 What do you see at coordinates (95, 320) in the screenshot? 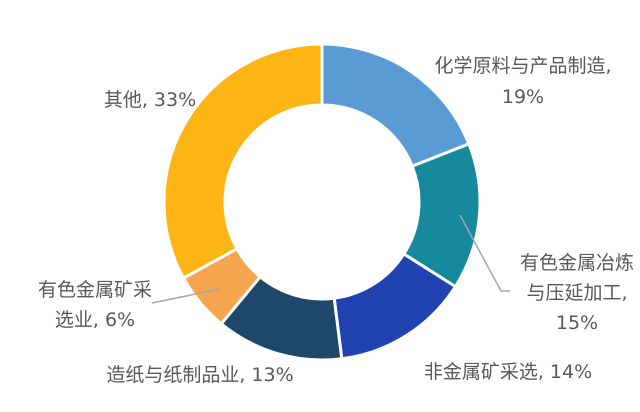
I see `label-line: 选业, 6%` at bounding box center [95, 320].